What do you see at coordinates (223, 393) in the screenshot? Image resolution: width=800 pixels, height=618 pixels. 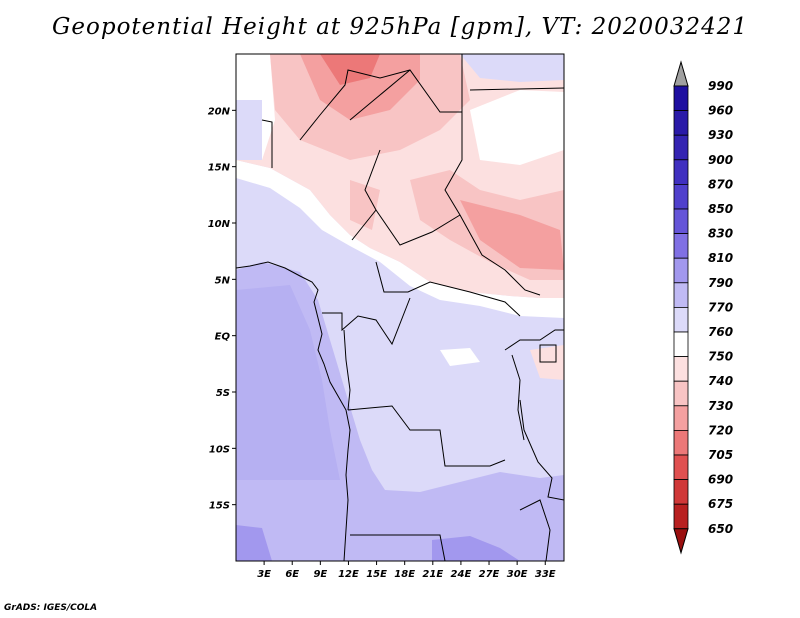 I see `lat-tick-label: 5S` at bounding box center [223, 393].